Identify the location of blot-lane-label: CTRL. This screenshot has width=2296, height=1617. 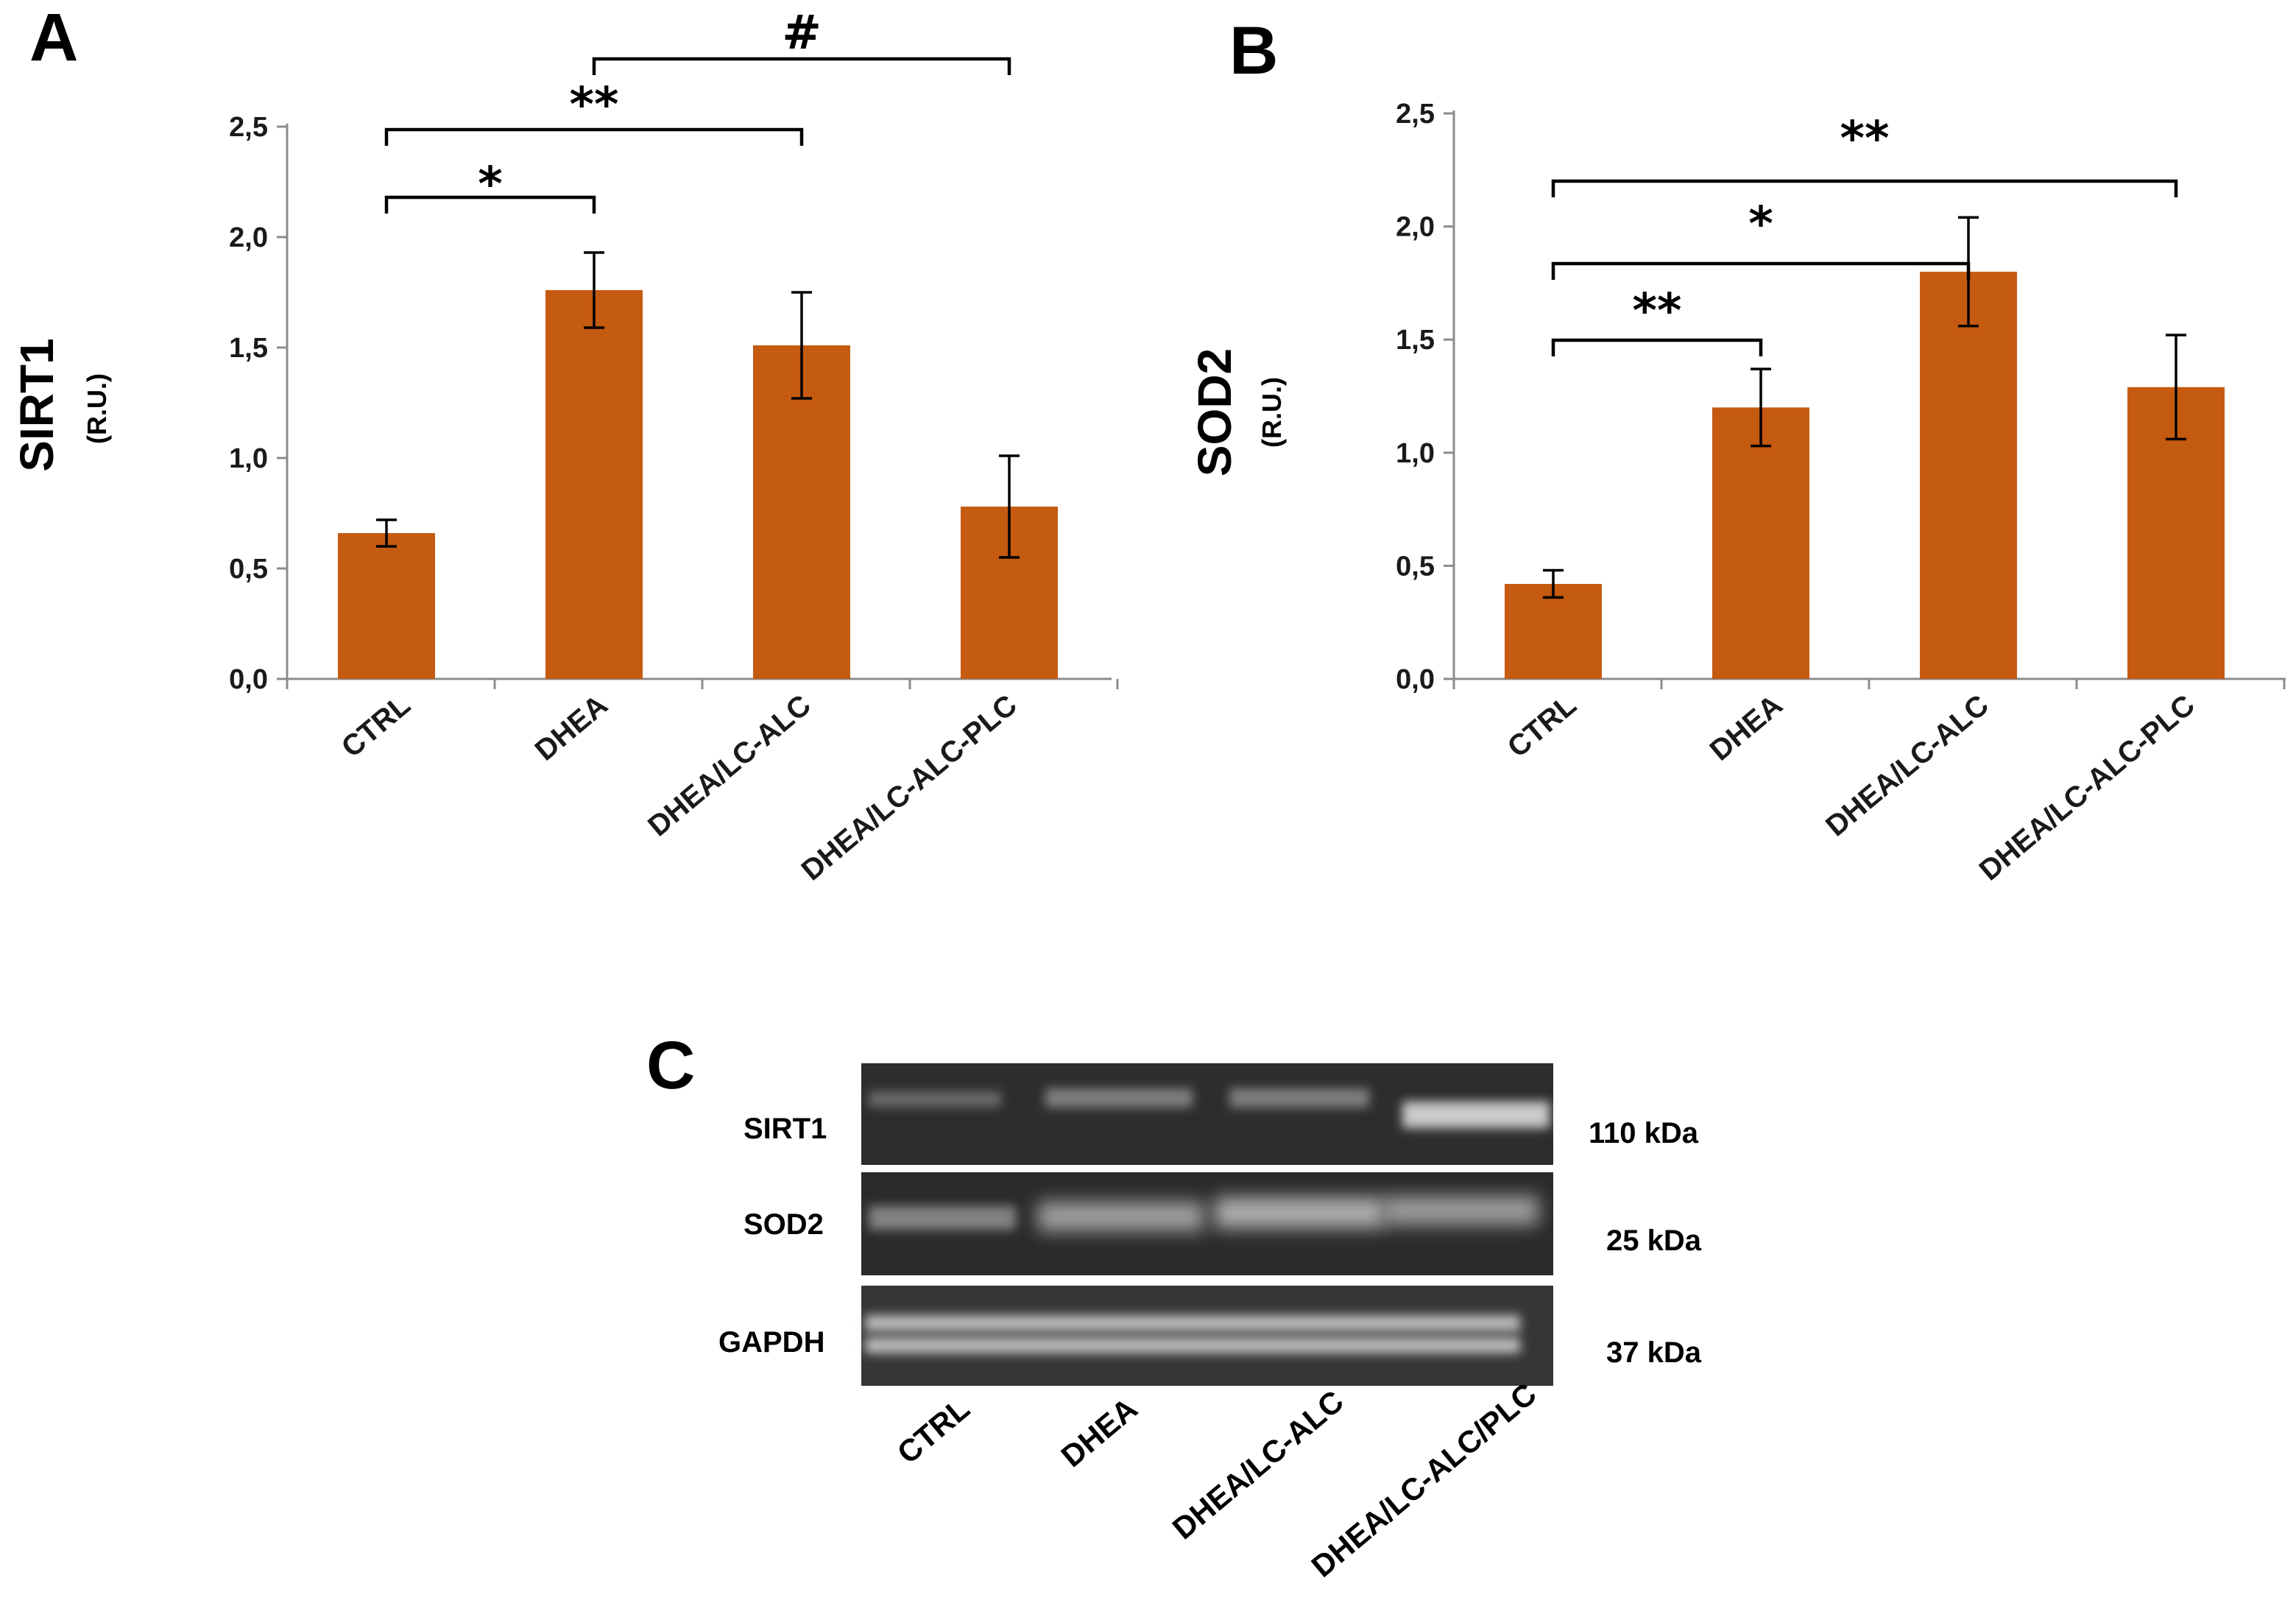
(933, 1430).